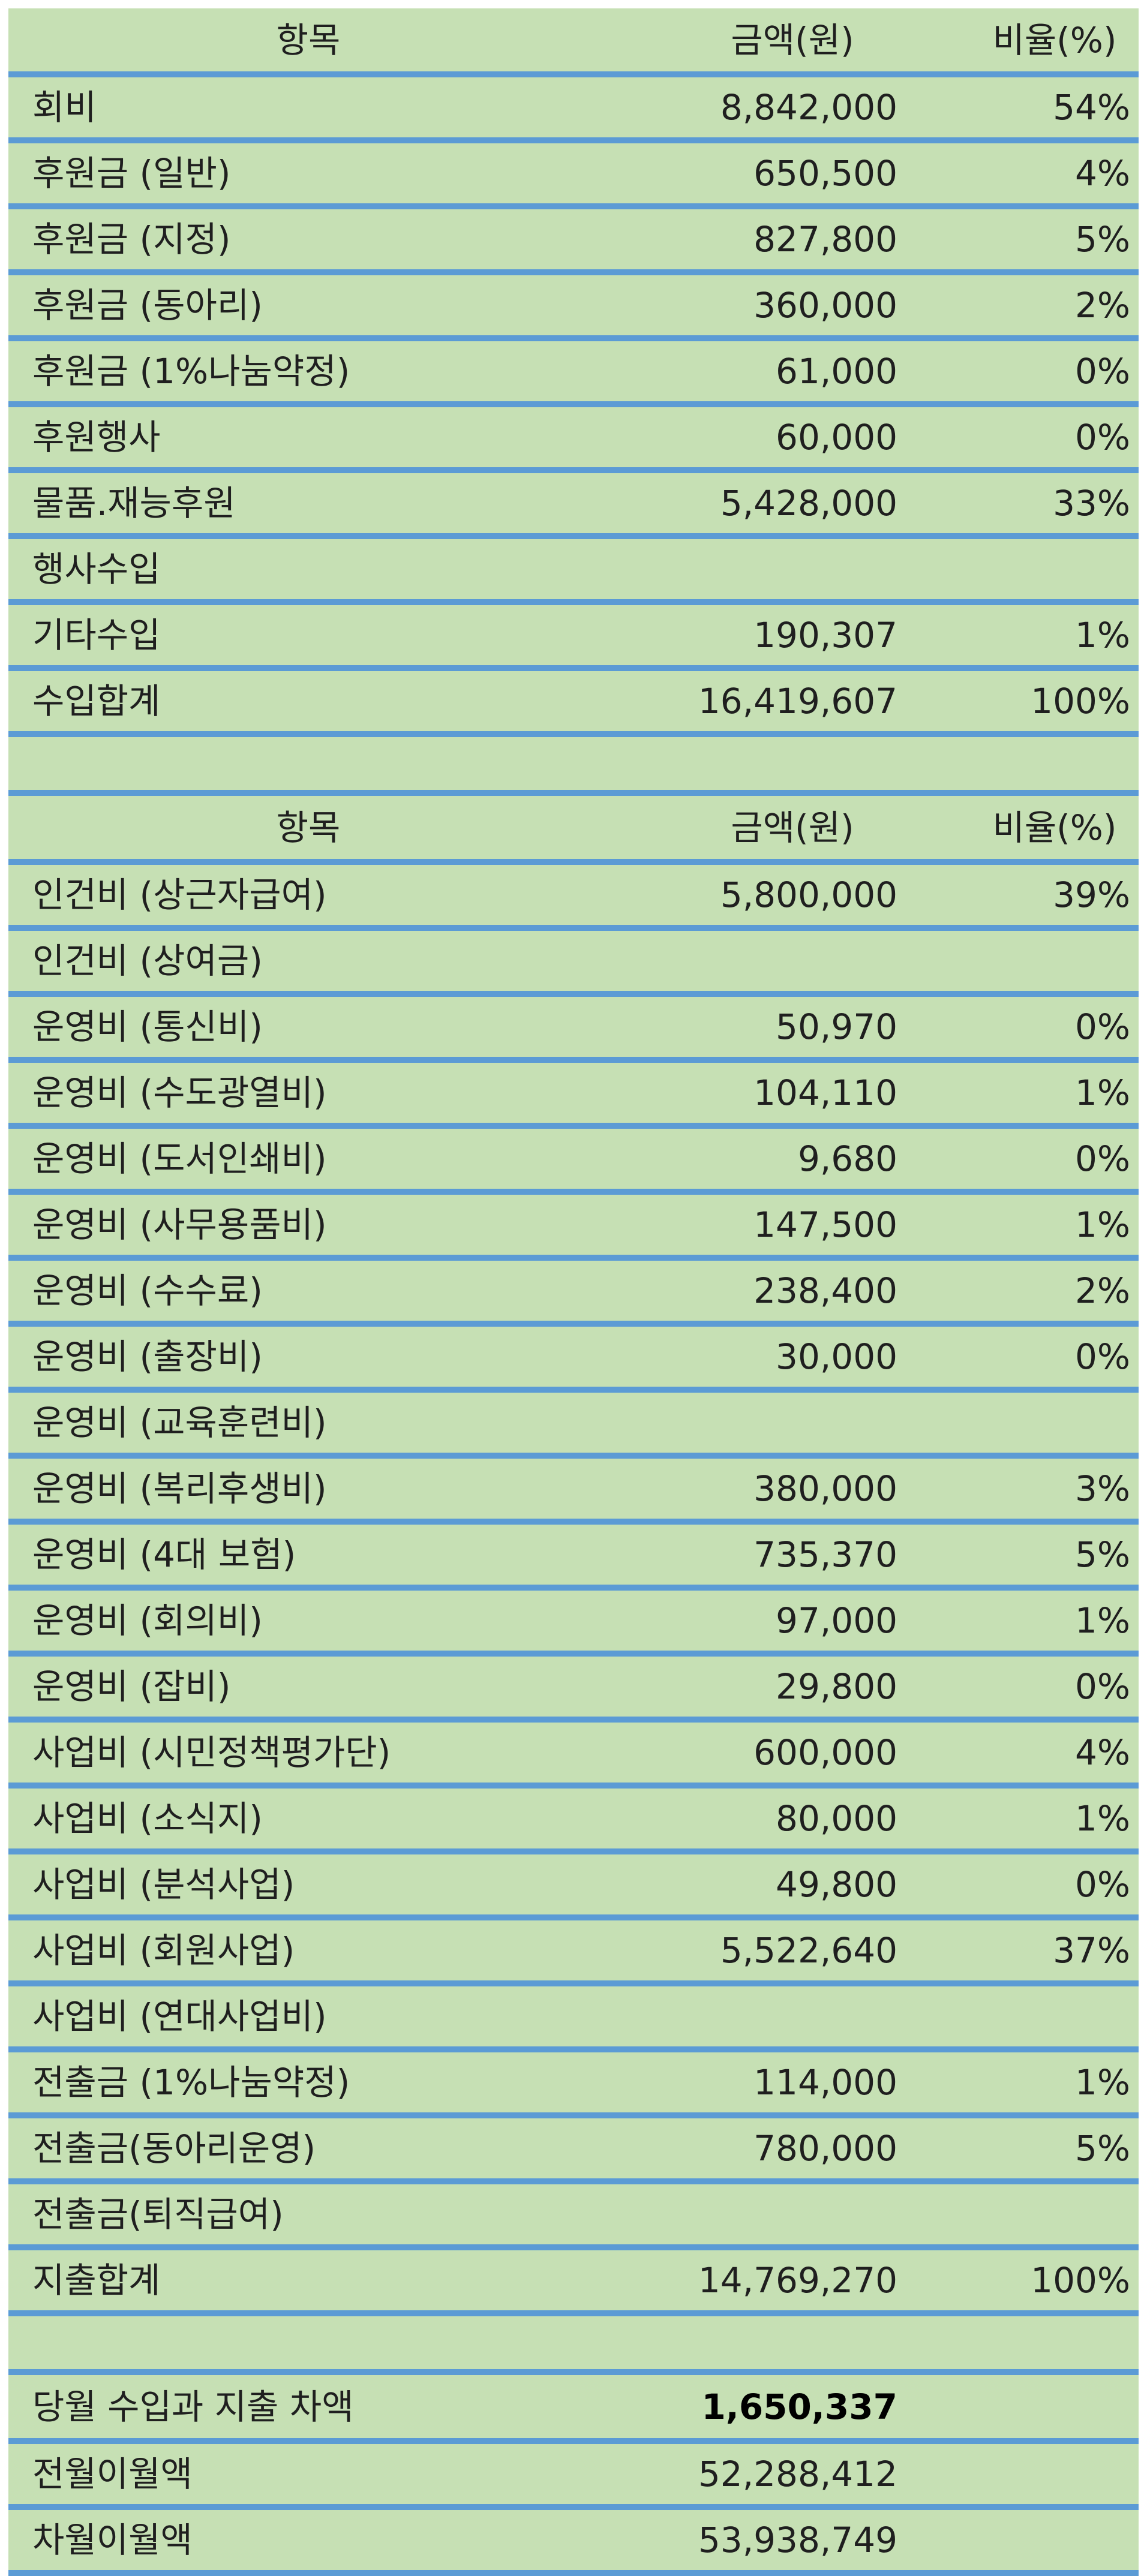 The width and height of the screenshot is (1147, 2576). Describe the element at coordinates (754, 1094) in the screenshot. I see `row-amount: 104,110` at that location.